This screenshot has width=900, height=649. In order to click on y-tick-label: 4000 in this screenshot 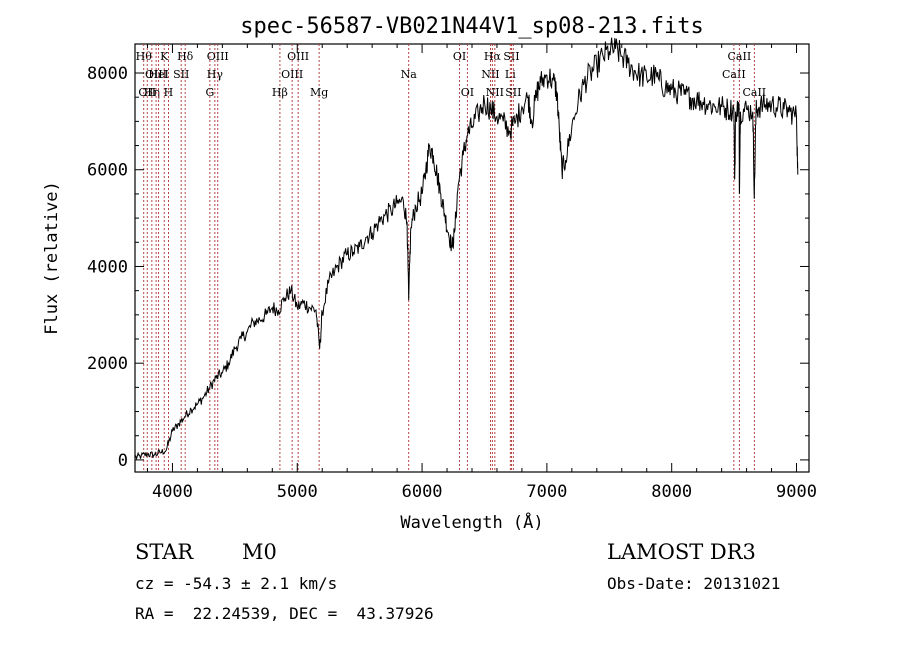, I will do `click(107, 267)`.